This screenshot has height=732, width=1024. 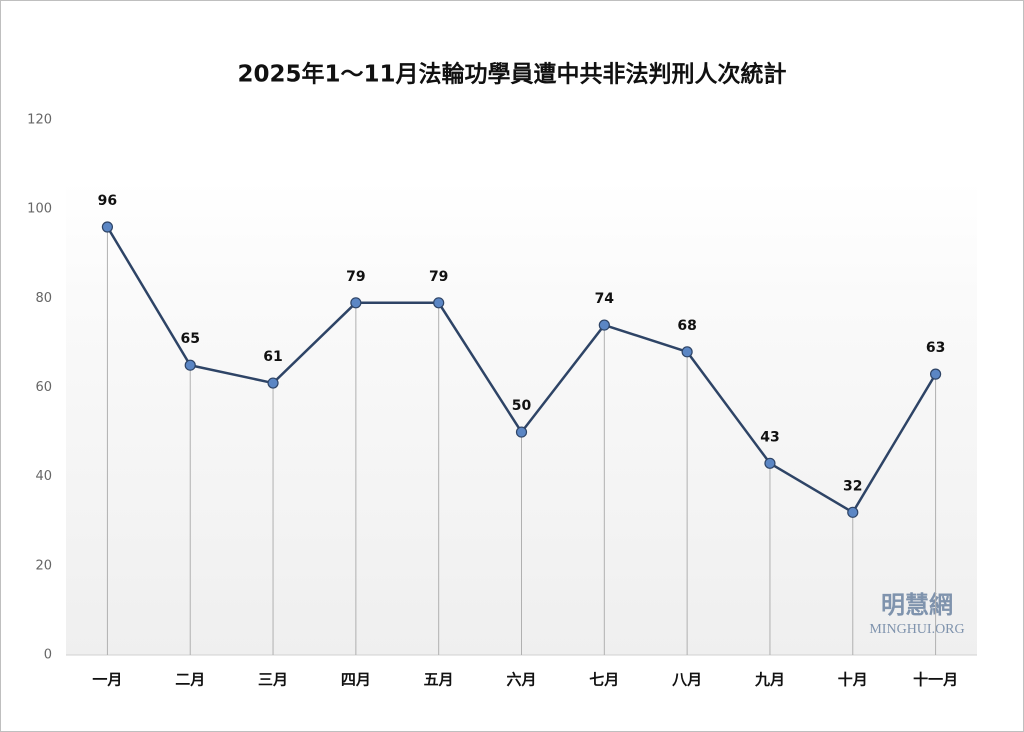 I want to click on data-label: 50, so click(x=522, y=406).